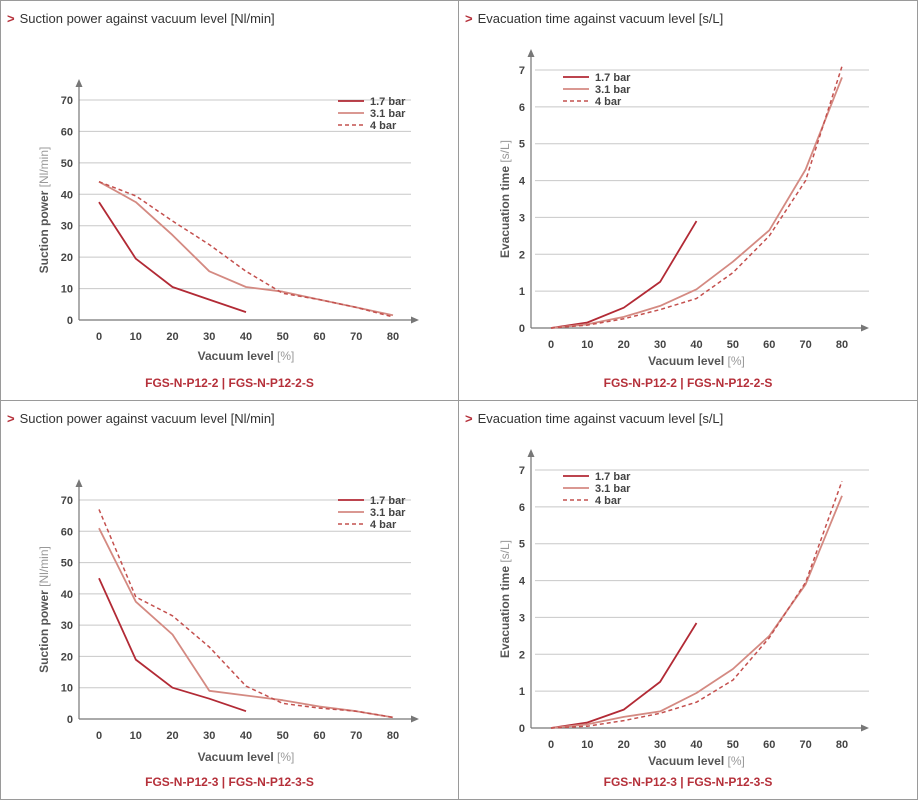  I want to click on y-tick-label: 40, so click(67, 195).